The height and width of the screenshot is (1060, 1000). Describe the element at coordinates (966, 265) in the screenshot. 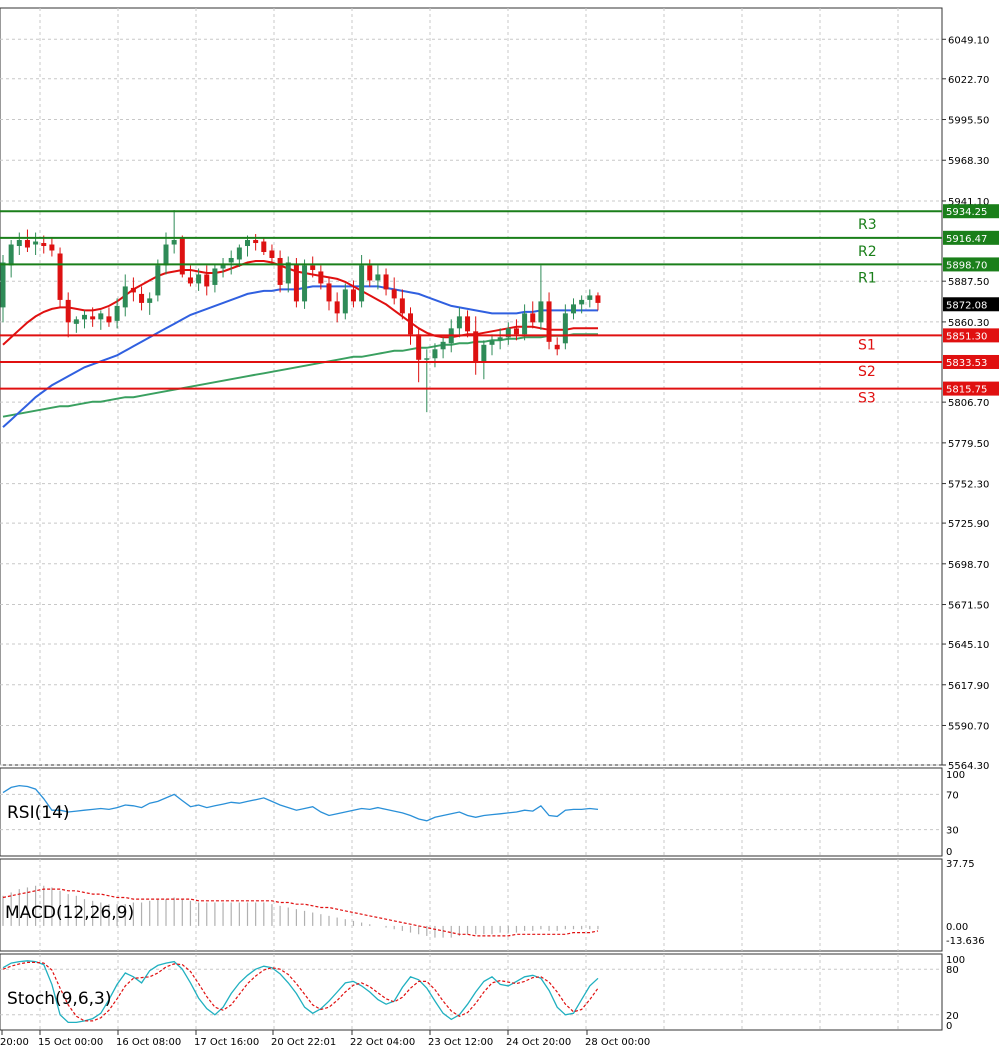

I see `level-price-label-r1: 5898.70` at that location.